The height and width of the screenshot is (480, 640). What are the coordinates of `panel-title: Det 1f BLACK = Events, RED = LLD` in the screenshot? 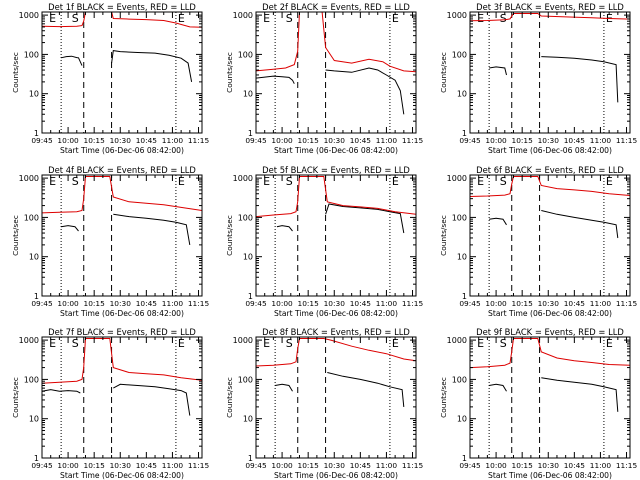 It's located at (122, 7).